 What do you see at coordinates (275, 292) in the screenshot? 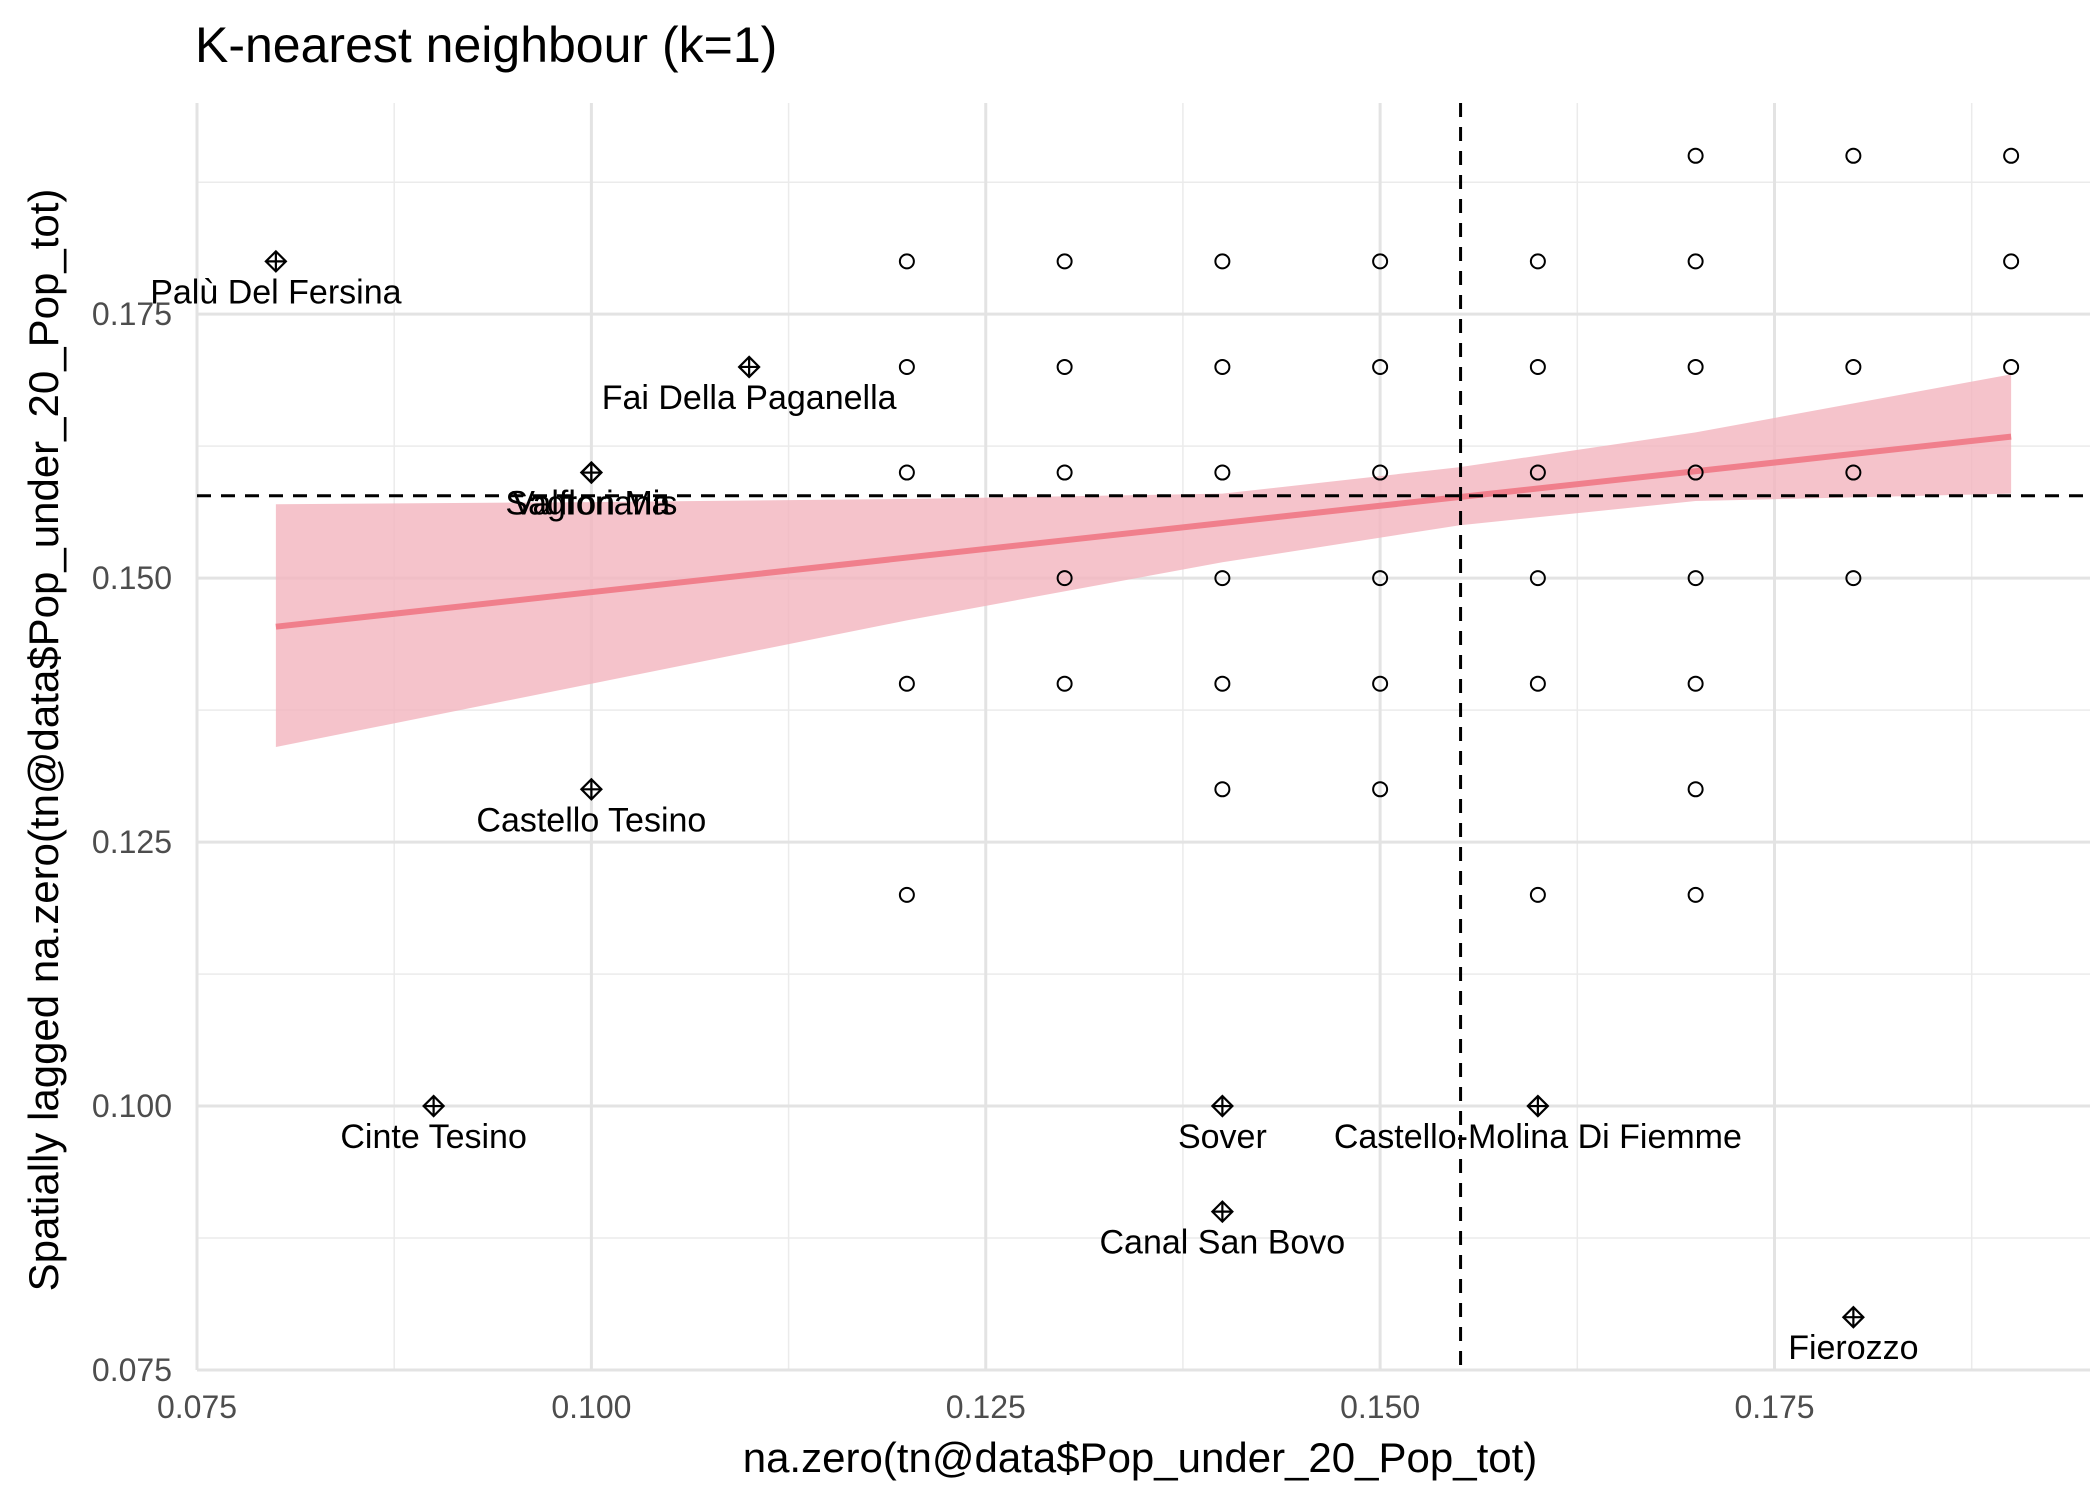
I see `point-label: Palù Del Fersina` at bounding box center [275, 292].